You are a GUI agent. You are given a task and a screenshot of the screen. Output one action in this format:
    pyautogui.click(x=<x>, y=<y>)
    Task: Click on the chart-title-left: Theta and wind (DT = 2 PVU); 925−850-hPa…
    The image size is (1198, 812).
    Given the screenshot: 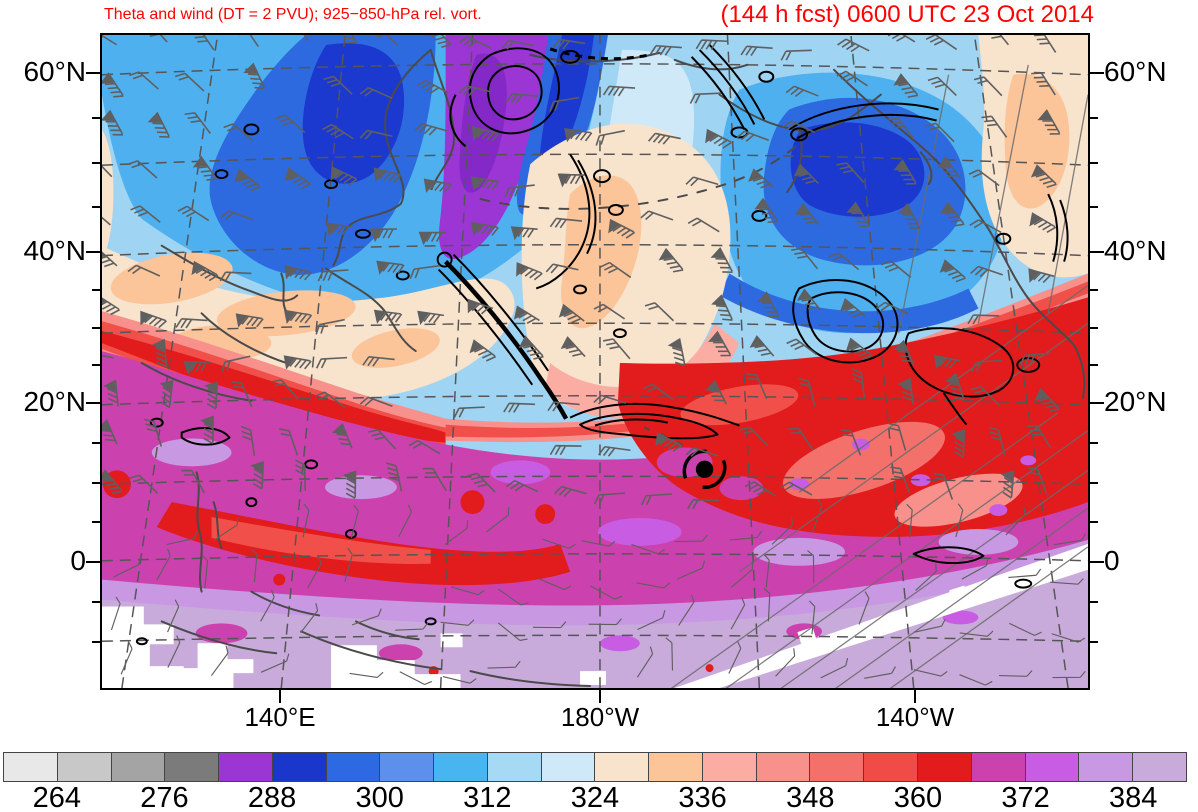 What is the action you would take?
    pyautogui.click(x=293, y=14)
    